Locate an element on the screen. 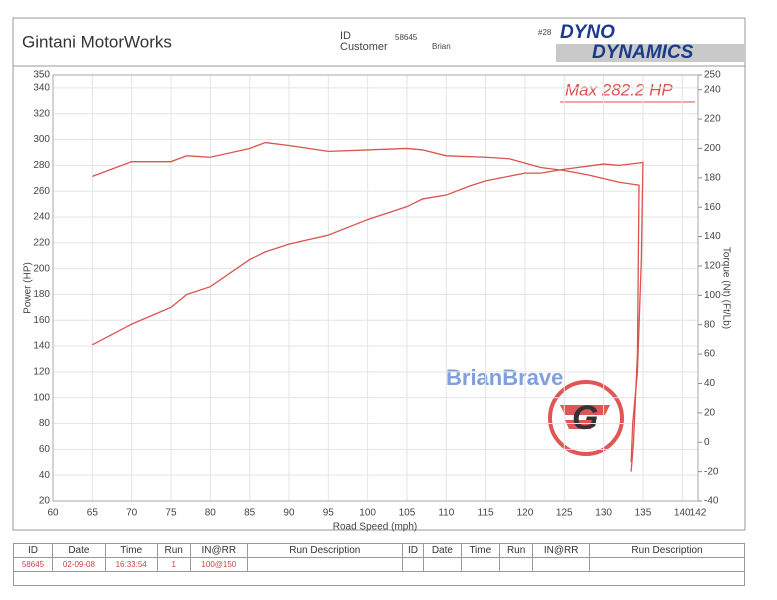 The height and width of the screenshot is (600, 777). y2-tick-label: 80 is located at coordinates (710, 324).